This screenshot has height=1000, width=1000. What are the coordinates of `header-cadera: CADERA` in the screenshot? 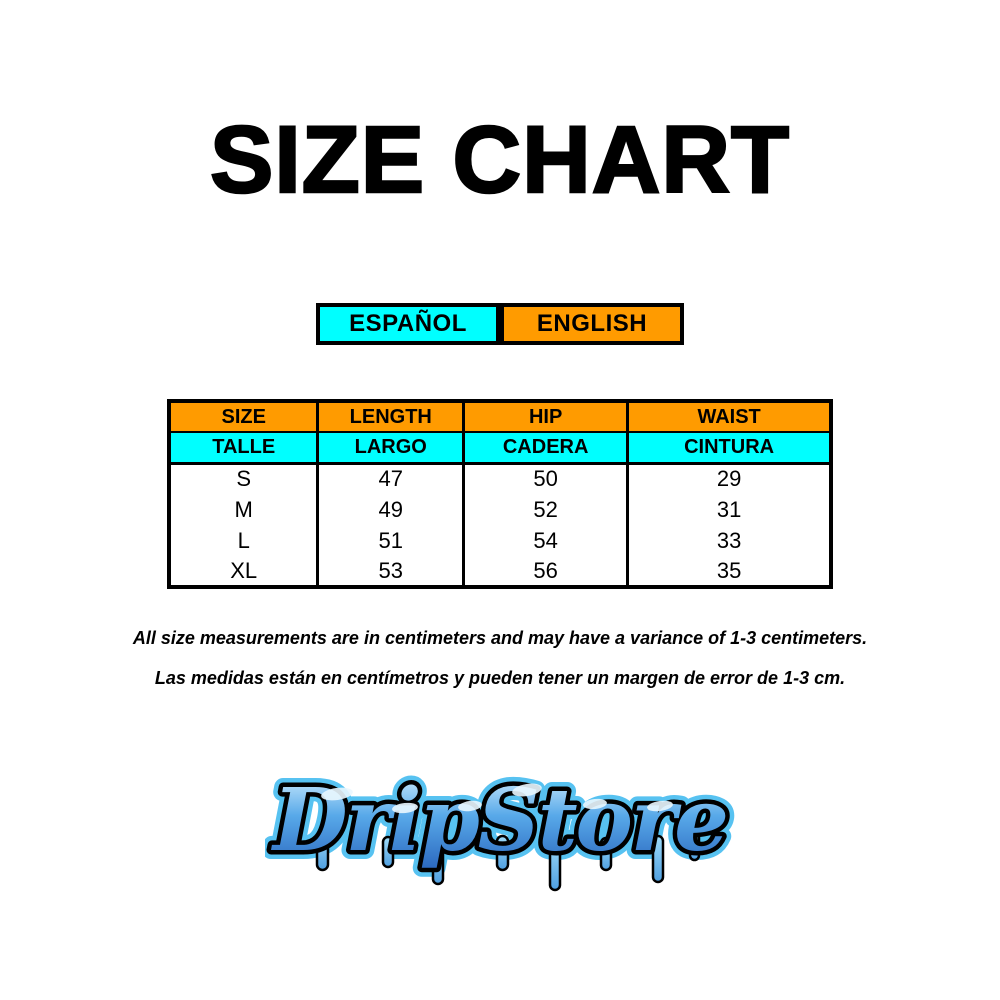 It's located at (546, 448).